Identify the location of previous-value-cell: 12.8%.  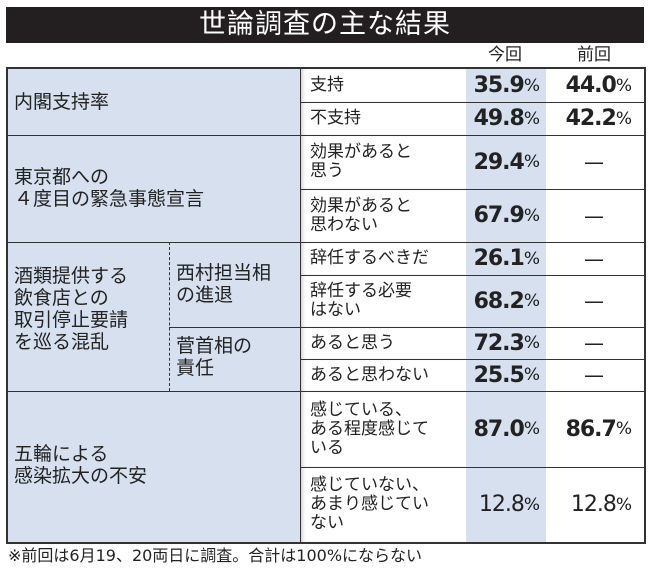
(595, 504).